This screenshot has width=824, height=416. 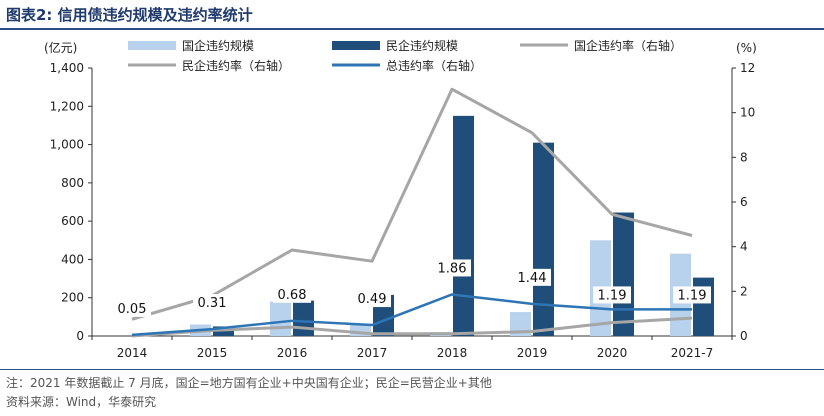 I want to click on right-tick-label: 4, so click(x=744, y=247).